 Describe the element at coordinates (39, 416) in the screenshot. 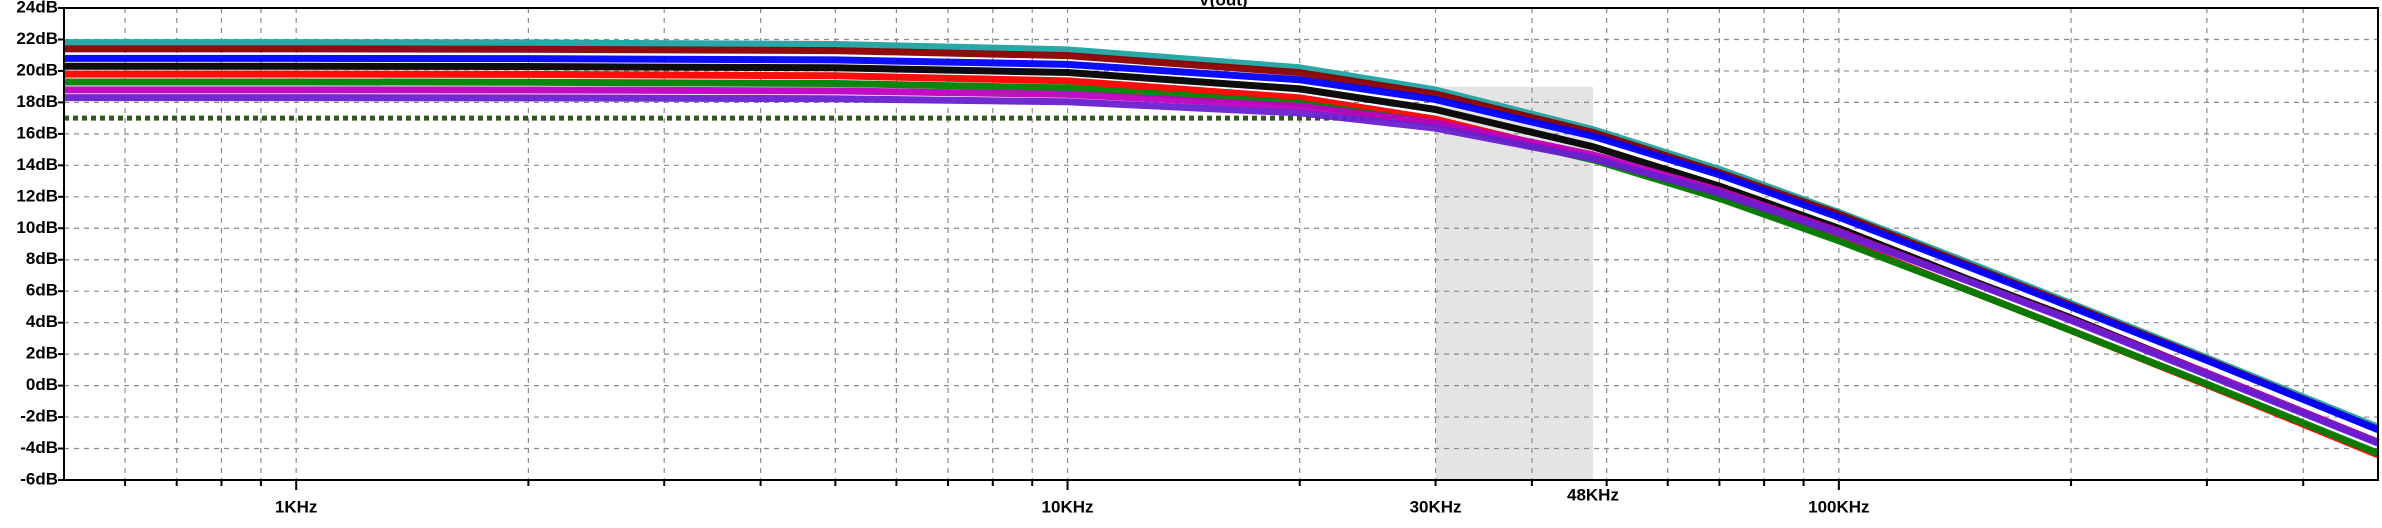

I see `y-tick-label: -2dB` at that location.